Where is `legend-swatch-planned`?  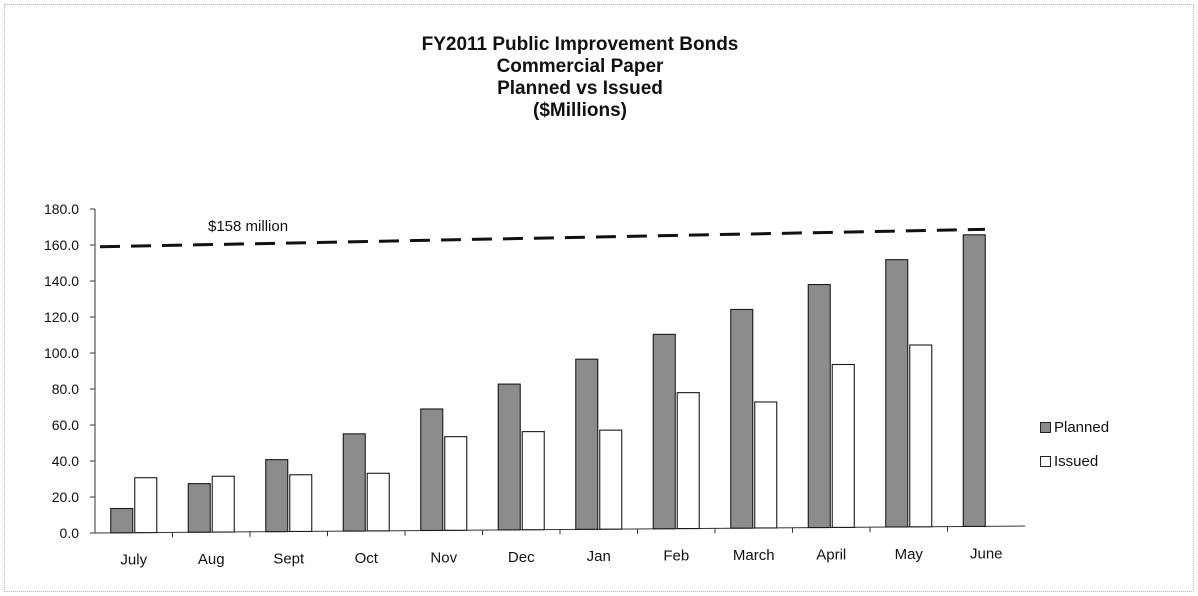 legend-swatch-planned is located at coordinates (1045, 427).